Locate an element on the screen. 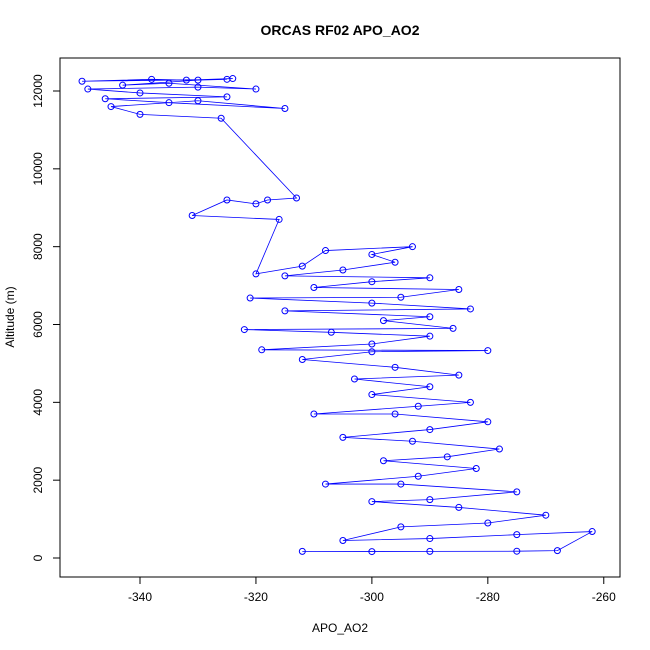 The width and height of the screenshot is (650, 650). y-tick-label: 0 is located at coordinates (38, 557).